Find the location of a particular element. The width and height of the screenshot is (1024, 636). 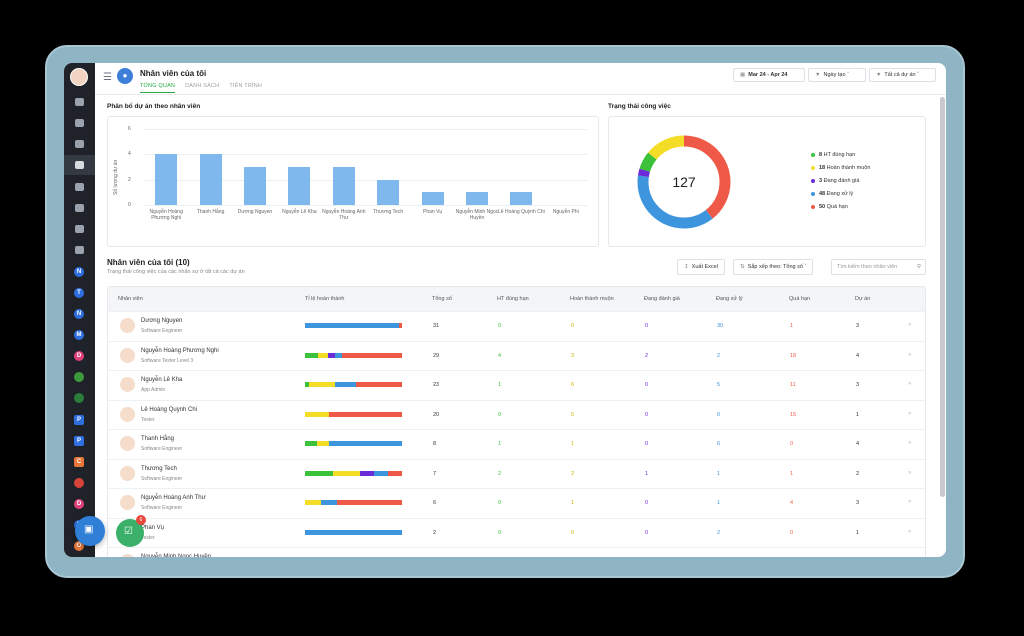

employee-name: Dương Nguyen is located at coordinates (162, 321).